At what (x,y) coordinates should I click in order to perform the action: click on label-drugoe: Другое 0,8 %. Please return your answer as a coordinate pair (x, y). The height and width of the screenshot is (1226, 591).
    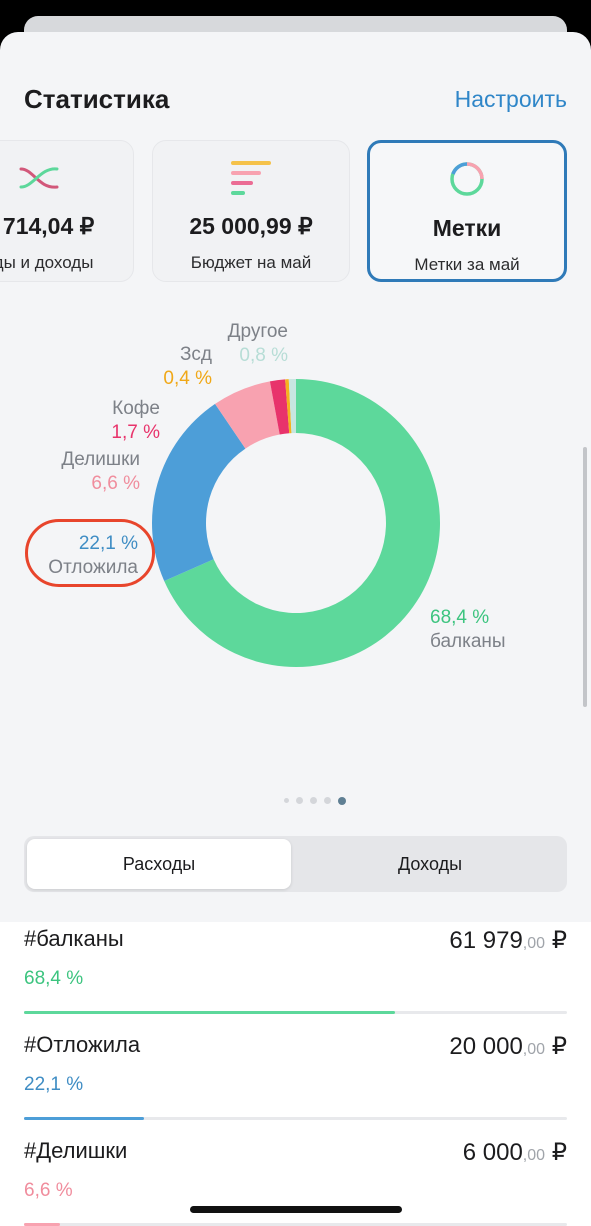
    Looking at the image, I should click on (250, 344).